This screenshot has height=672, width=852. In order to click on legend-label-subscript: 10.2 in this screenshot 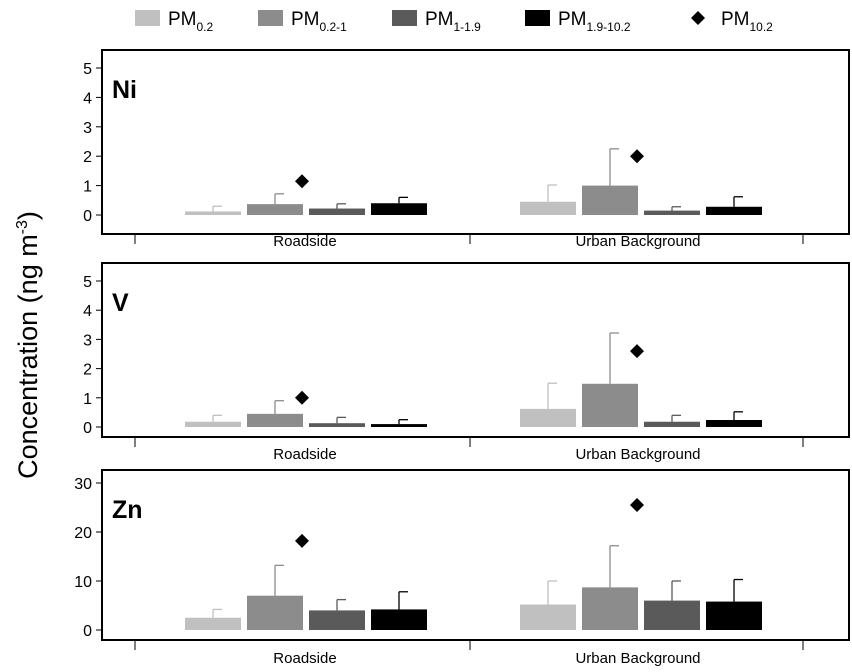, I will do `click(762, 27)`.